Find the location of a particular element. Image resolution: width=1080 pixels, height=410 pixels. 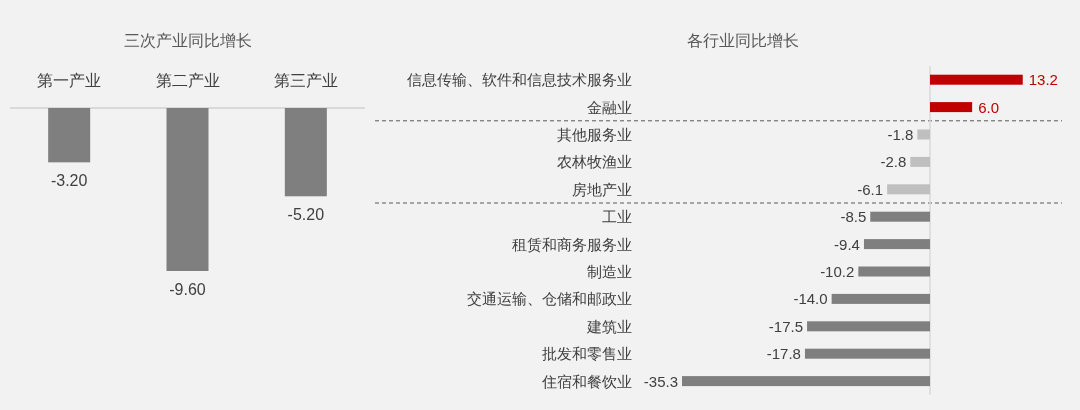

data-label: -1.8 is located at coordinates (900, 134).